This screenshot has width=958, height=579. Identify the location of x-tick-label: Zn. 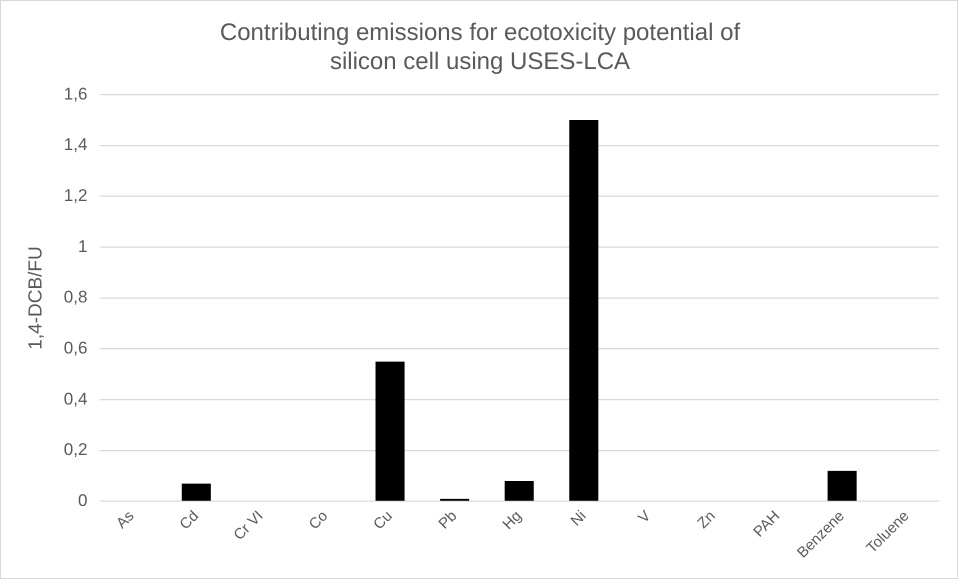
(706, 520).